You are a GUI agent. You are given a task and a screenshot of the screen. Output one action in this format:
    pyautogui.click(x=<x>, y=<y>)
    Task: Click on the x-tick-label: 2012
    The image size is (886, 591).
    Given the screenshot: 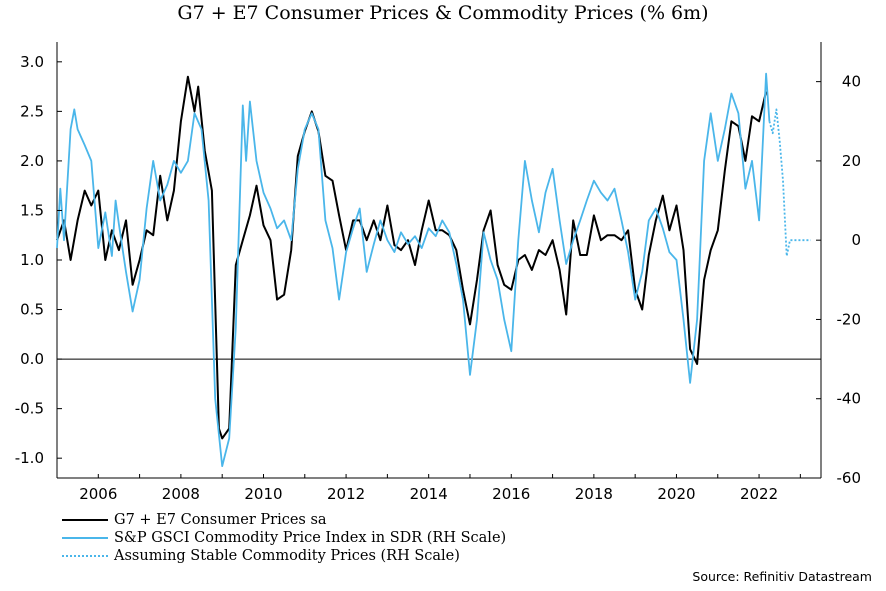 What is the action you would take?
    pyautogui.click(x=346, y=494)
    